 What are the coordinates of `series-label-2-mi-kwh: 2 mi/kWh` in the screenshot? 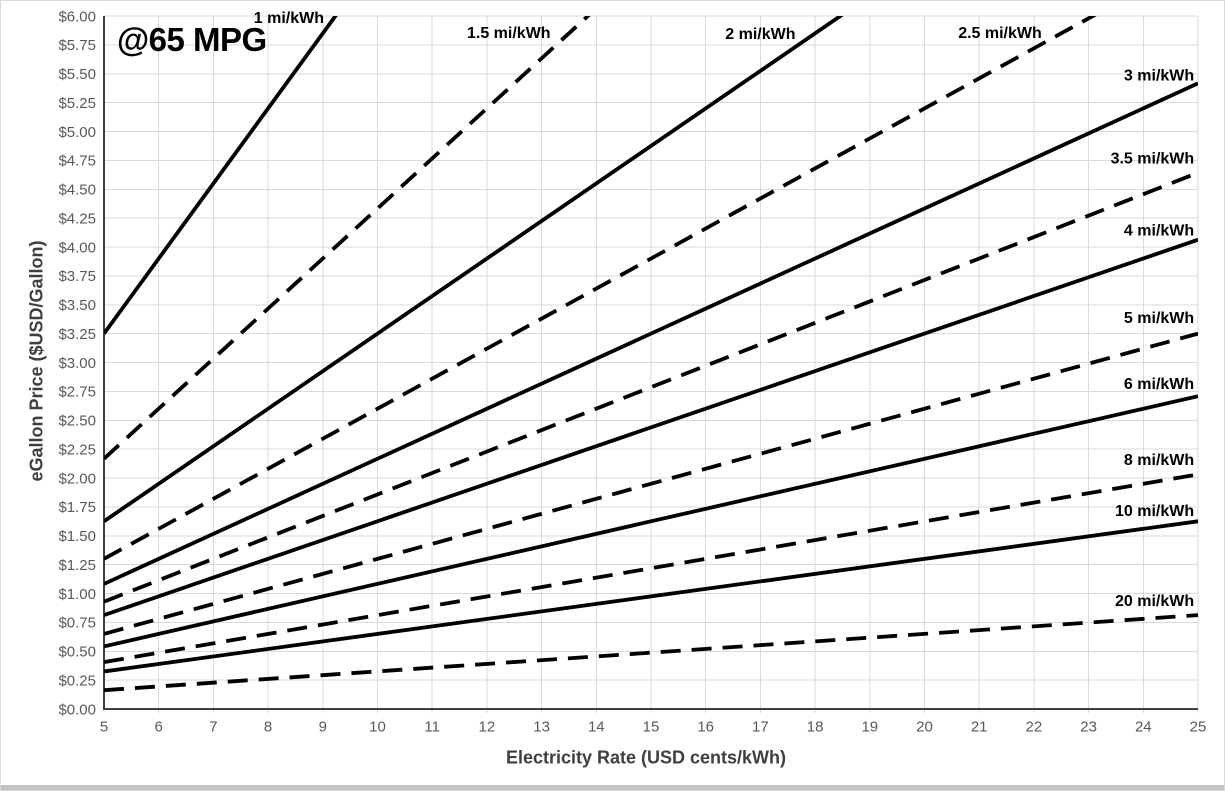 It's located at (760, 34).